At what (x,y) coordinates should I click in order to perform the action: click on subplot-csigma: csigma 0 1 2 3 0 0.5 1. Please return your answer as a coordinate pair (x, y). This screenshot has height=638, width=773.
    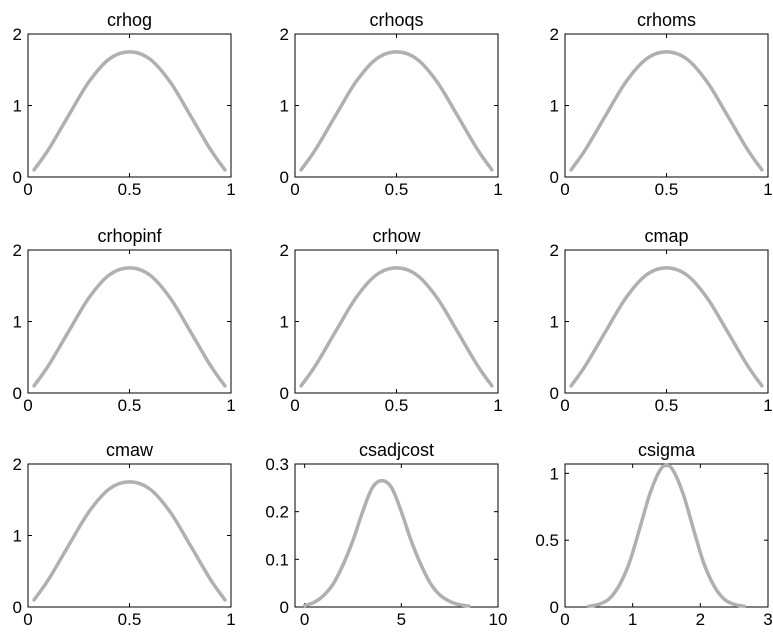
    Looking at the image, I should click on (653, 534).